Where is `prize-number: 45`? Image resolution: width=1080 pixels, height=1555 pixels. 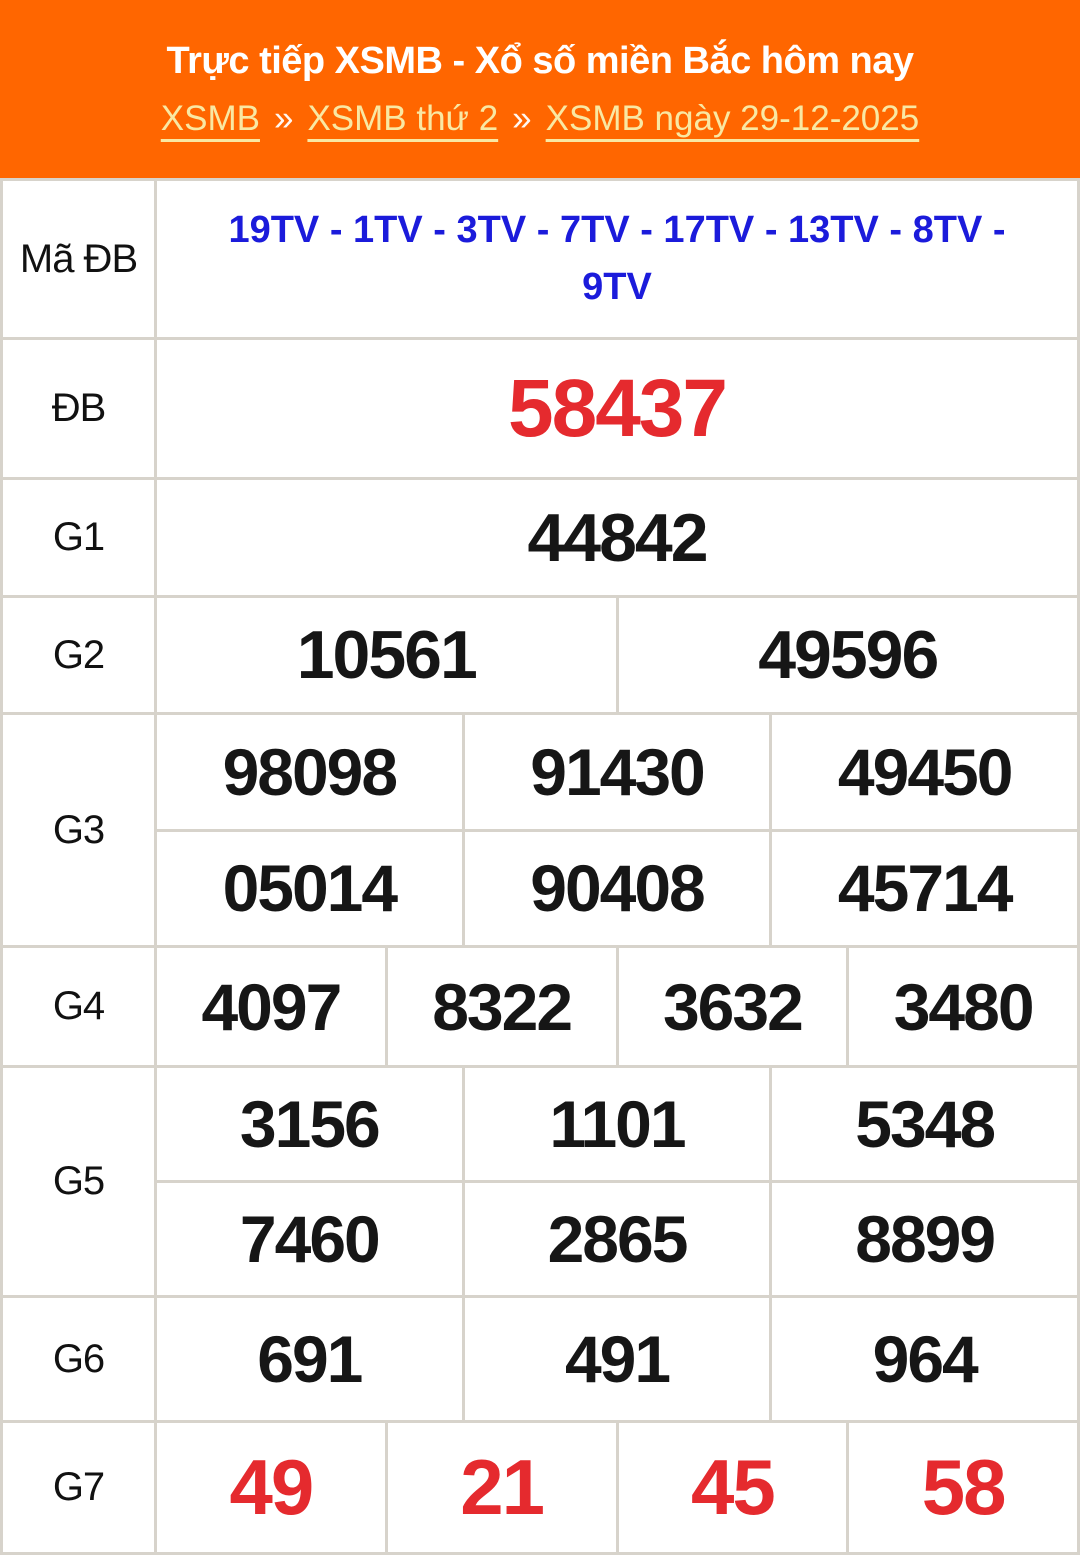 prize-number: 45 is located at coordinates (731, 1487).